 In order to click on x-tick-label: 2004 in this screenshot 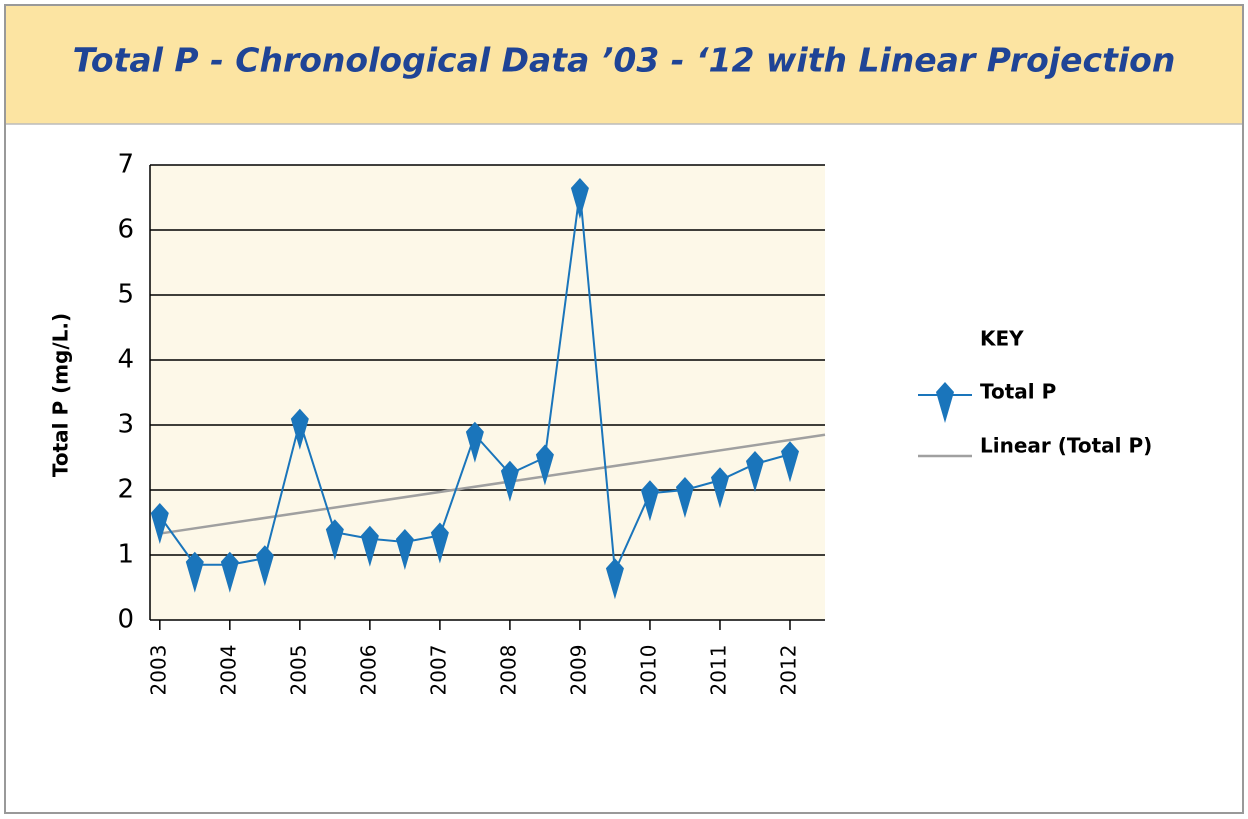, I will do `click(228, 670)`.